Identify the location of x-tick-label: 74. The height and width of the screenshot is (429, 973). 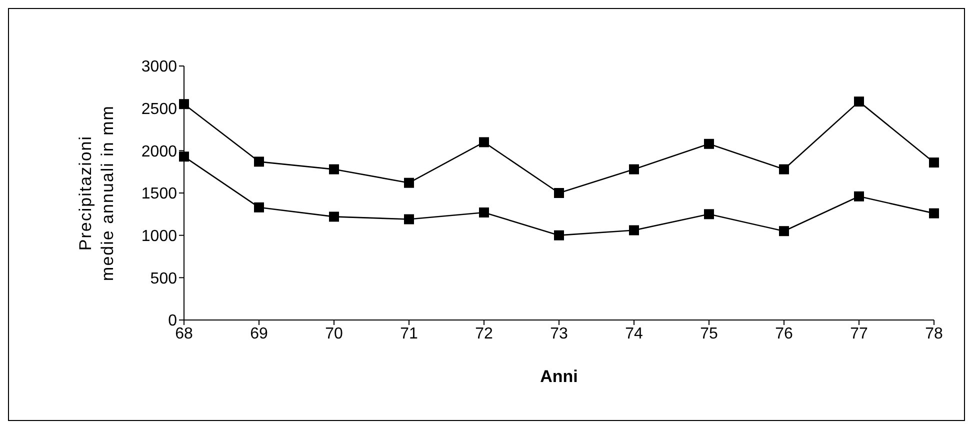
(634, 333).